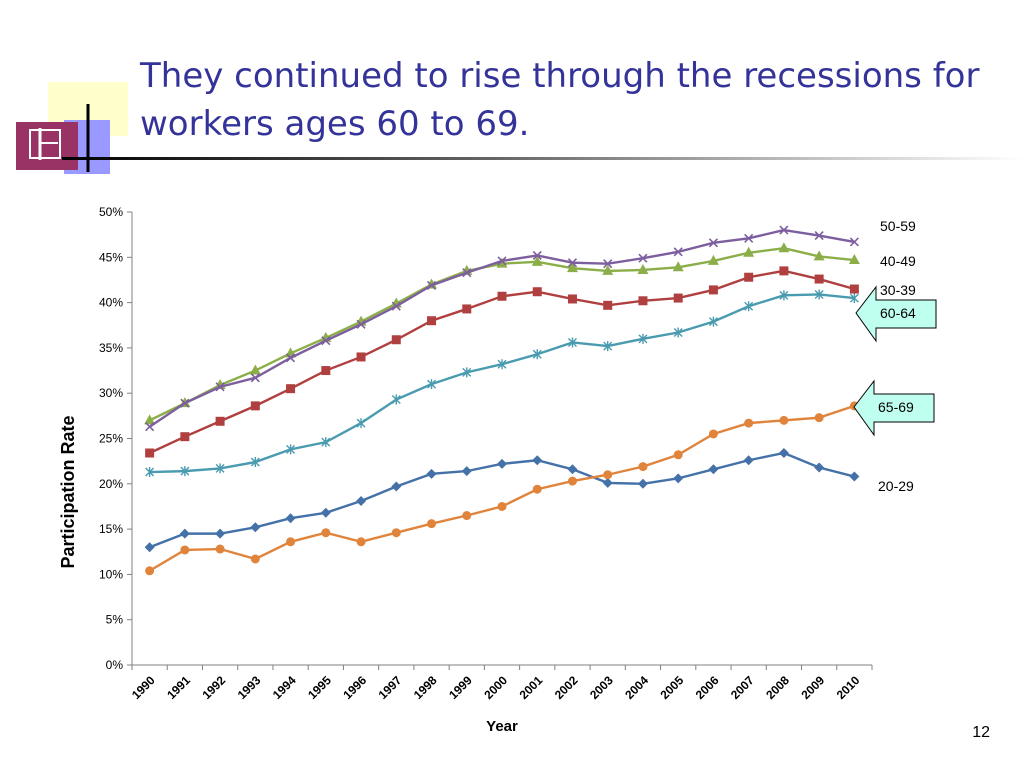  I want to click on title-rule, so click(543, 158).